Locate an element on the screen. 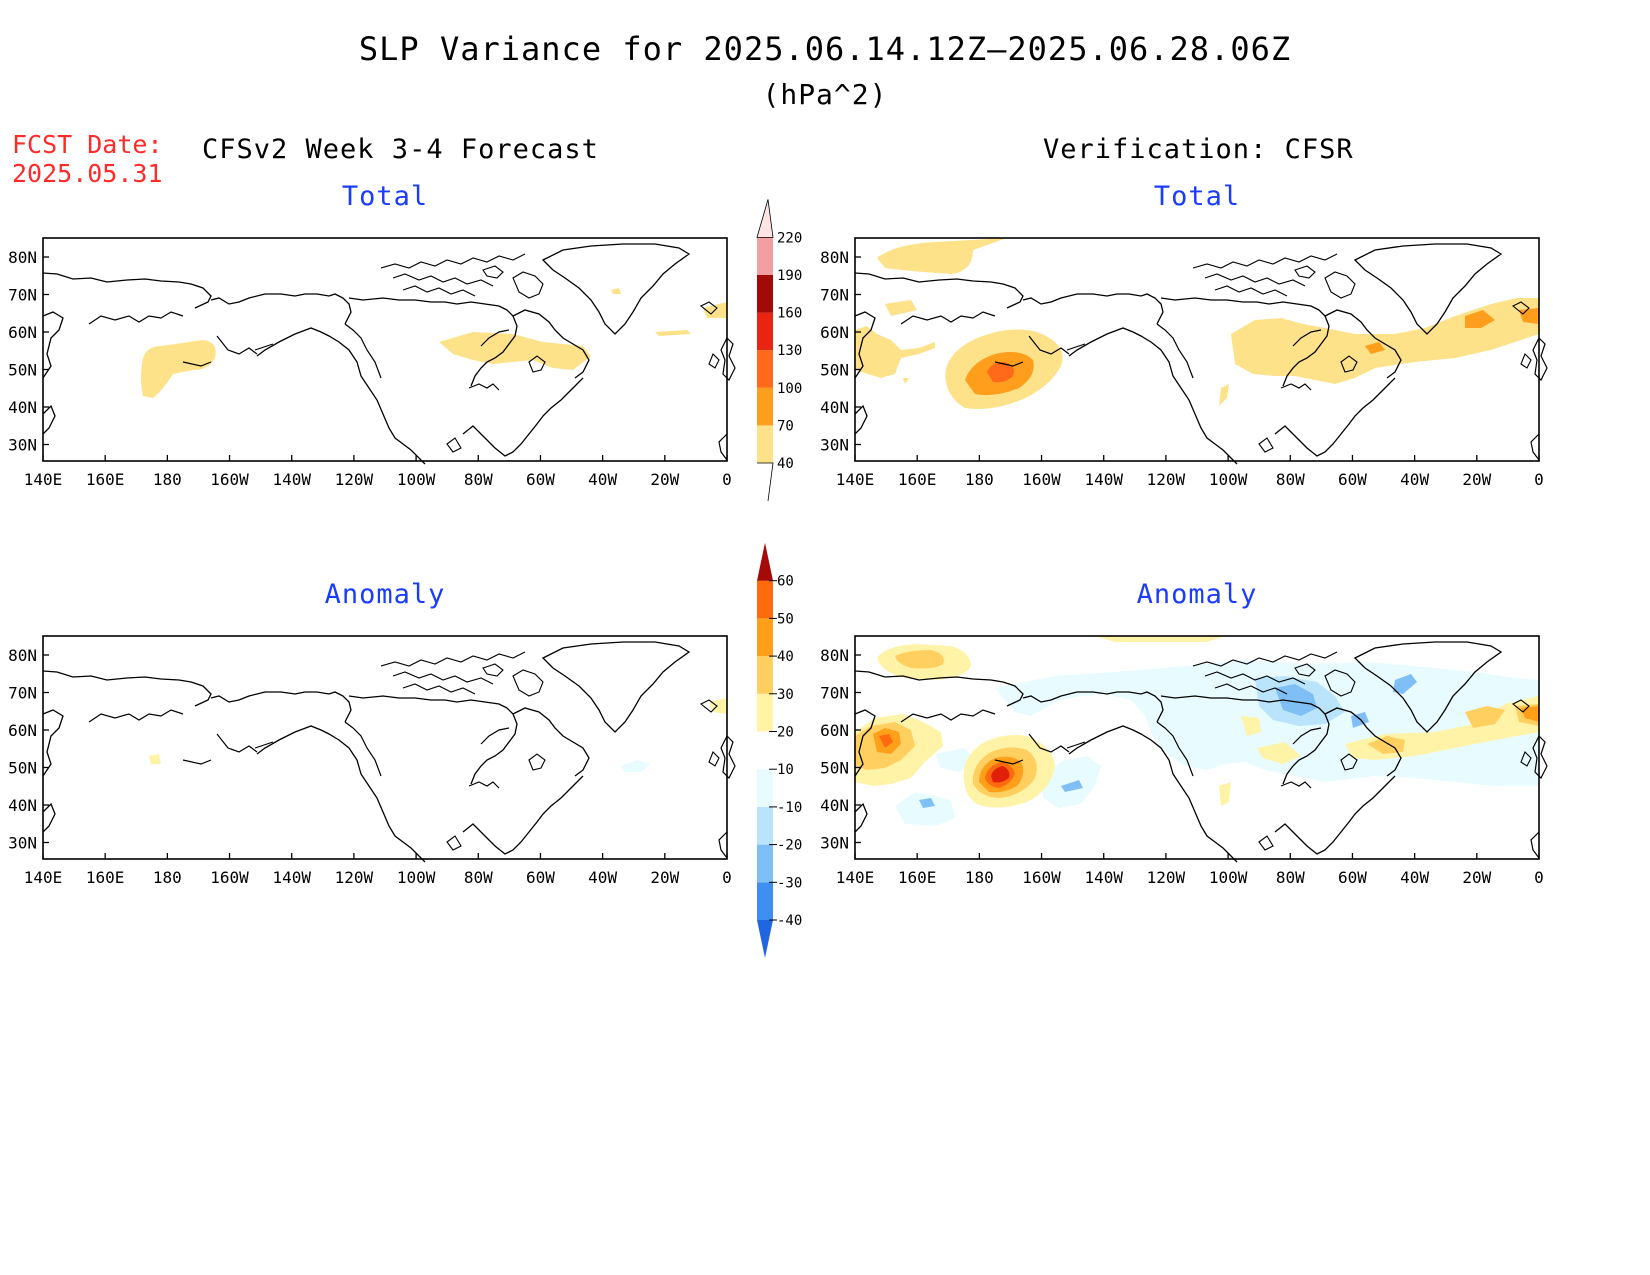 Image resolution: width=1650 pixels, height=1275 pixels. colorbar-label: -30 is located at coordinates (789, 883).